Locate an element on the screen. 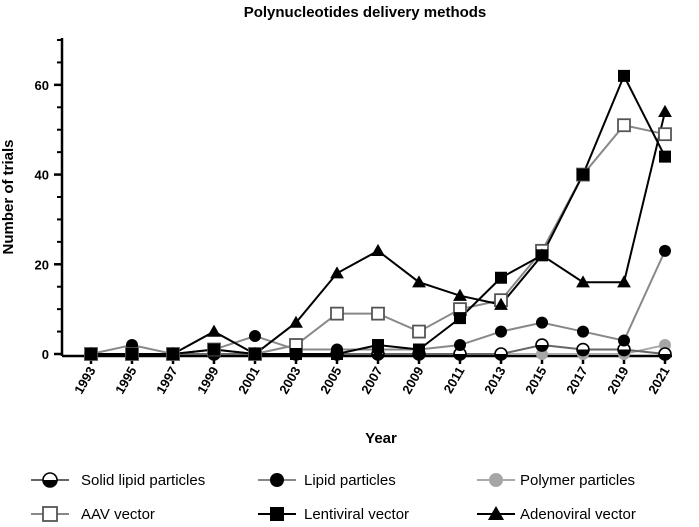 This screenshot has height=527, width=699. legend-label: Adenoviral vector is located at coordinates (578, 514).